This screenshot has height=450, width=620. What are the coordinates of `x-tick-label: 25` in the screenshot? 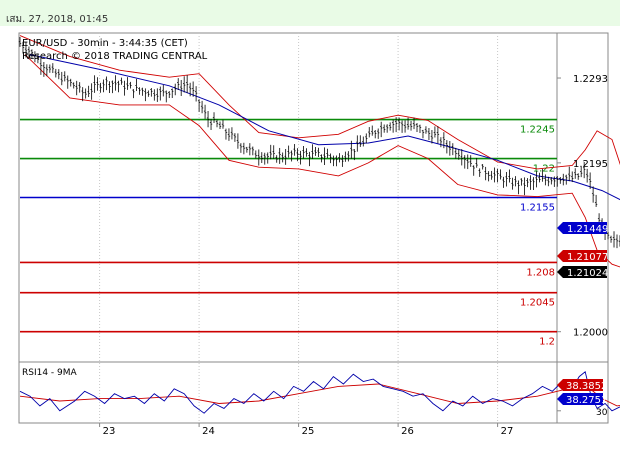 It's located at (308, 431).